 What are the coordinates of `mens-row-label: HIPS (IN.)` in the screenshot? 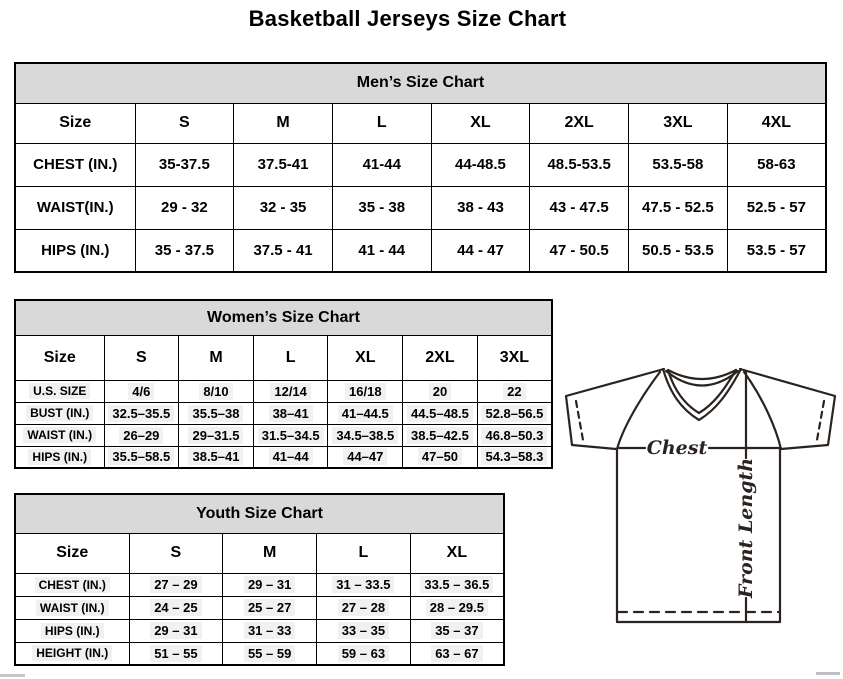 It's located at (75, 250).